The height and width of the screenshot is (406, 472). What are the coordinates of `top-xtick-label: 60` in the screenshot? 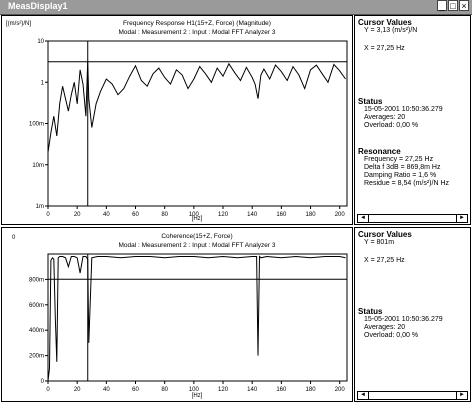 It's located at (135, 215).